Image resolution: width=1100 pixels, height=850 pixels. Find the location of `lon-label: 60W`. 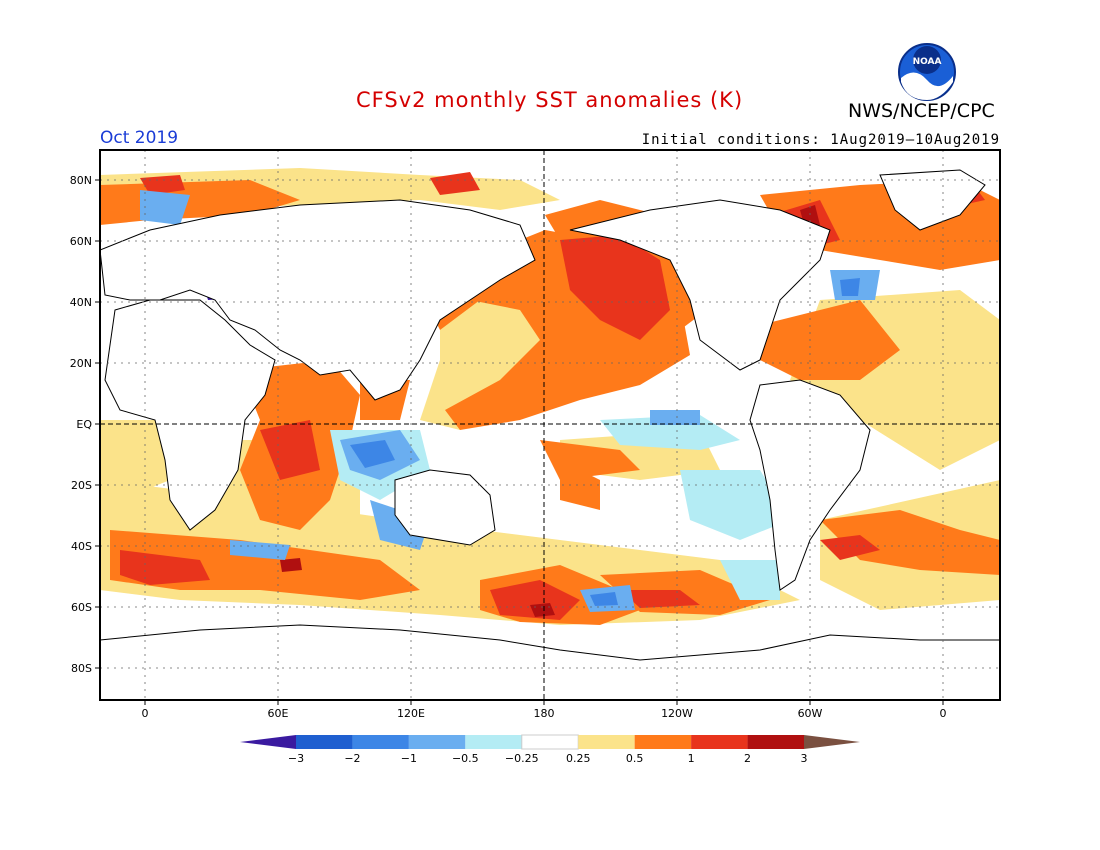

lon-label: 60W is located at coordinates (810, 713).